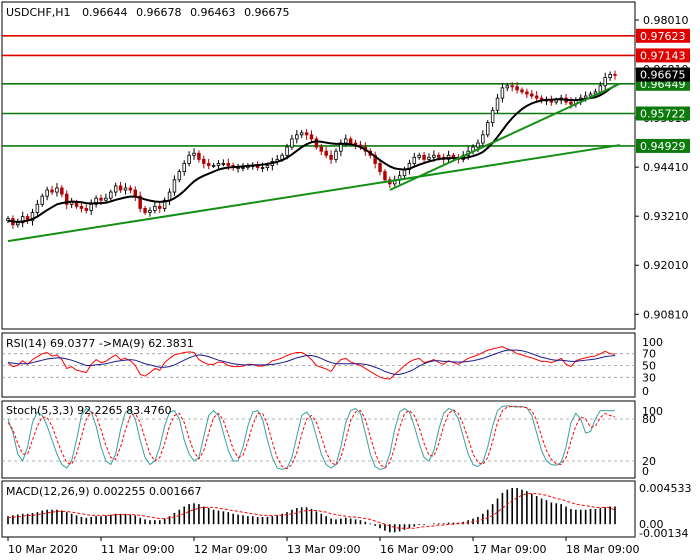  What do you see at coordinates (100, 343) in the screenshot?
I see `rsi-header: RSI(14) 69.0377 ->MA(9) 62.3831` at bounding box center [100, 343].